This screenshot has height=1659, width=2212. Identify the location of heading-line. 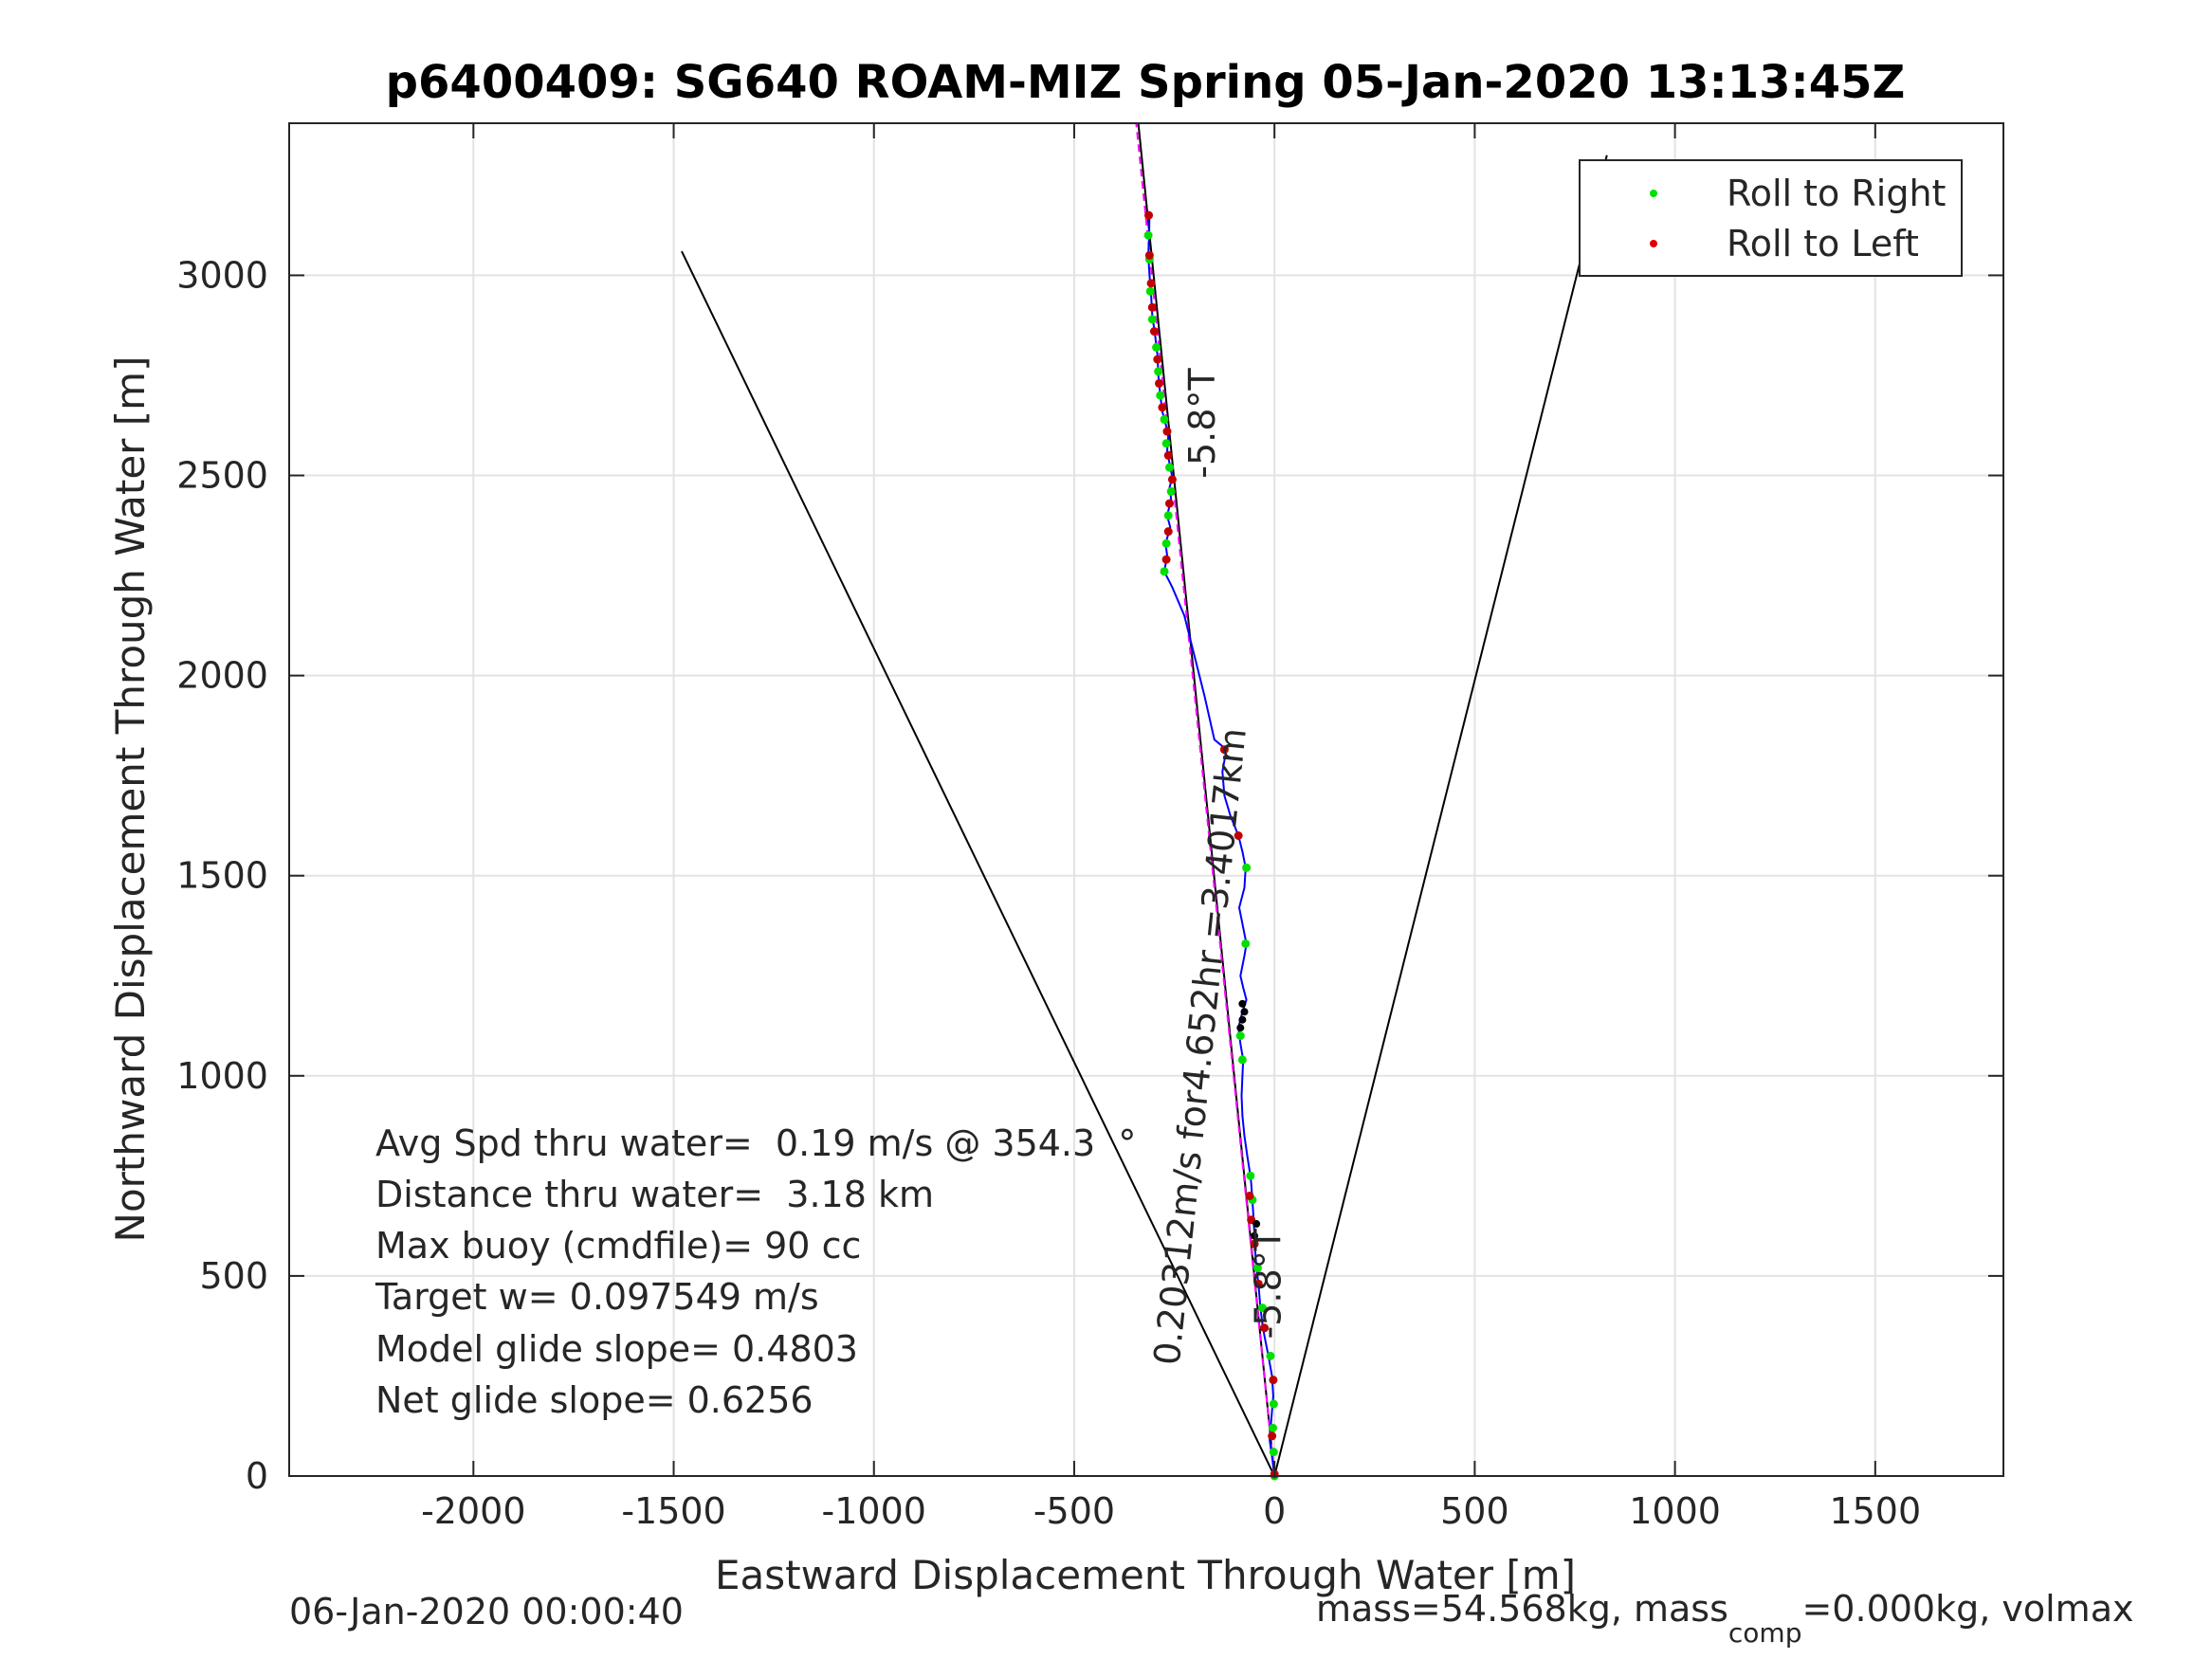
(1205, 799).